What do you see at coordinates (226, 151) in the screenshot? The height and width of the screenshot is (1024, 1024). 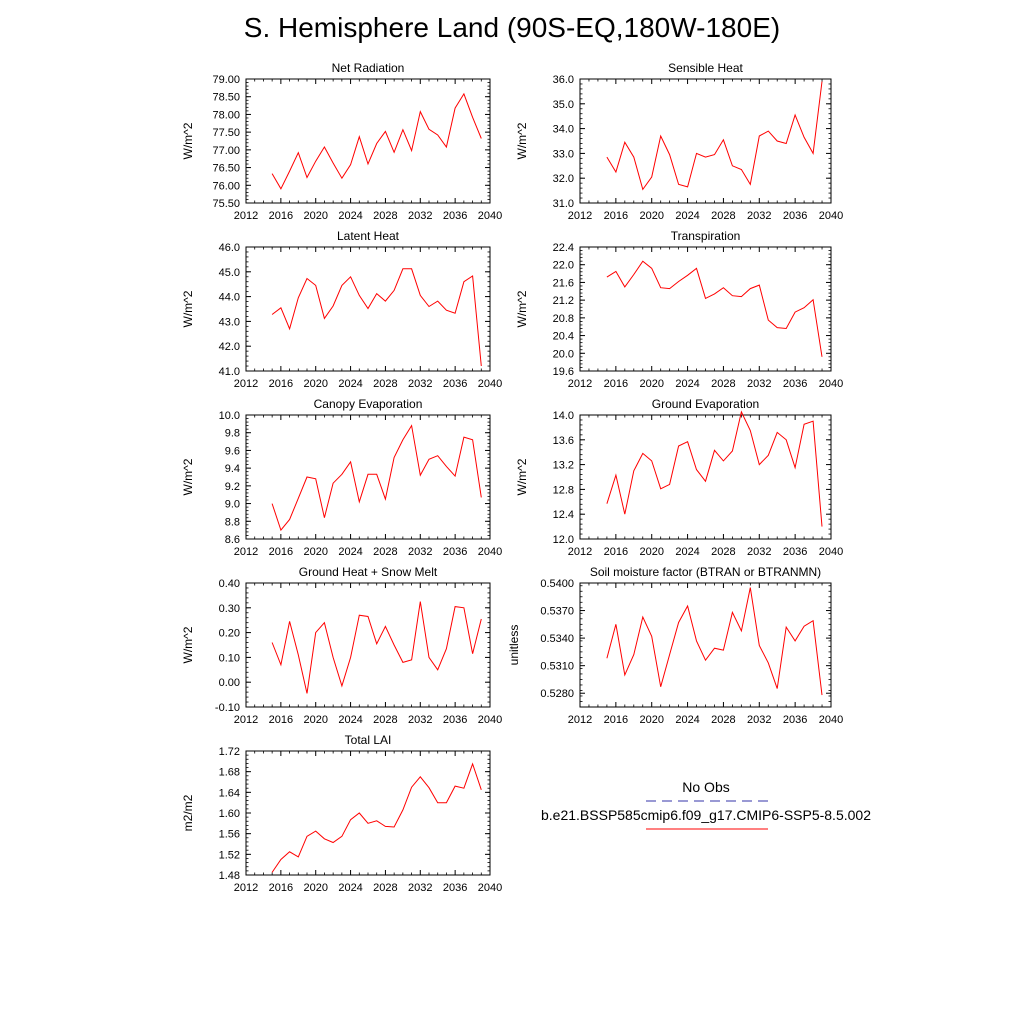 I see `y-tick-label: 77.00` at bounding box center [226, 151].